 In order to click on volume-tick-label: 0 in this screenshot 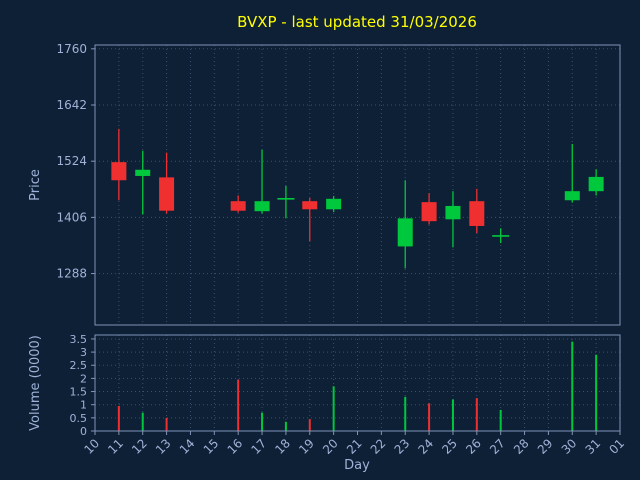, I will do `click(83, 431)`.